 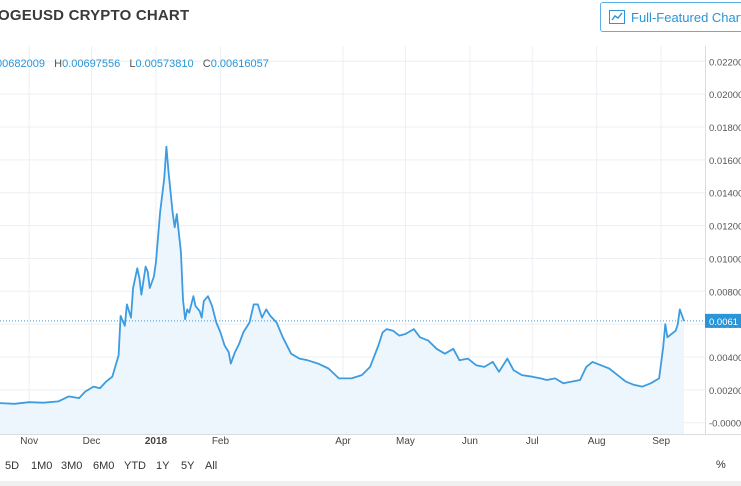 I want to click on y-tick-label: 0.00800, so click(x=725, y=292).